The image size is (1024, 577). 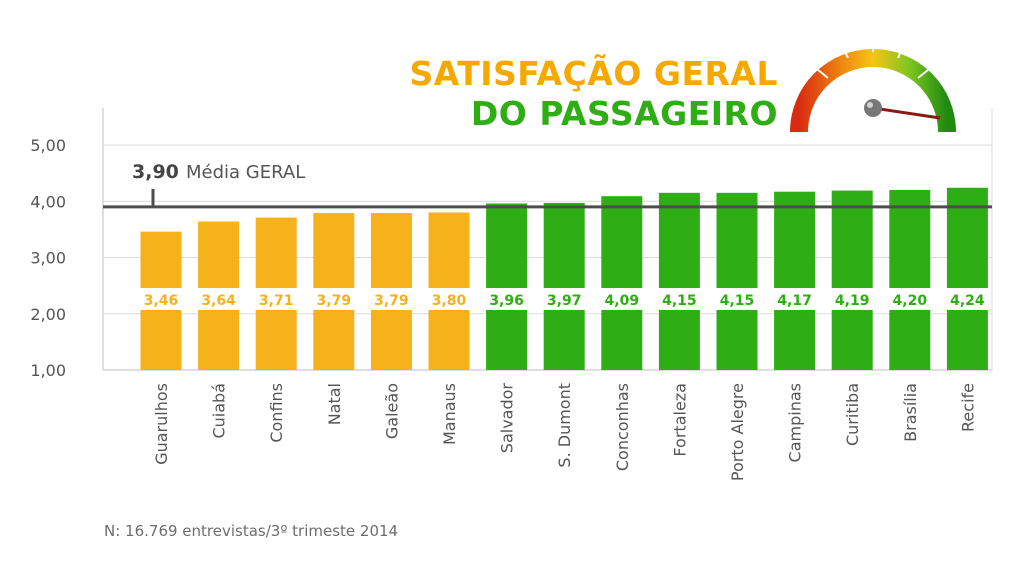 I want to click on x-tick-label: Curitiba, so click(x=852, y=414).